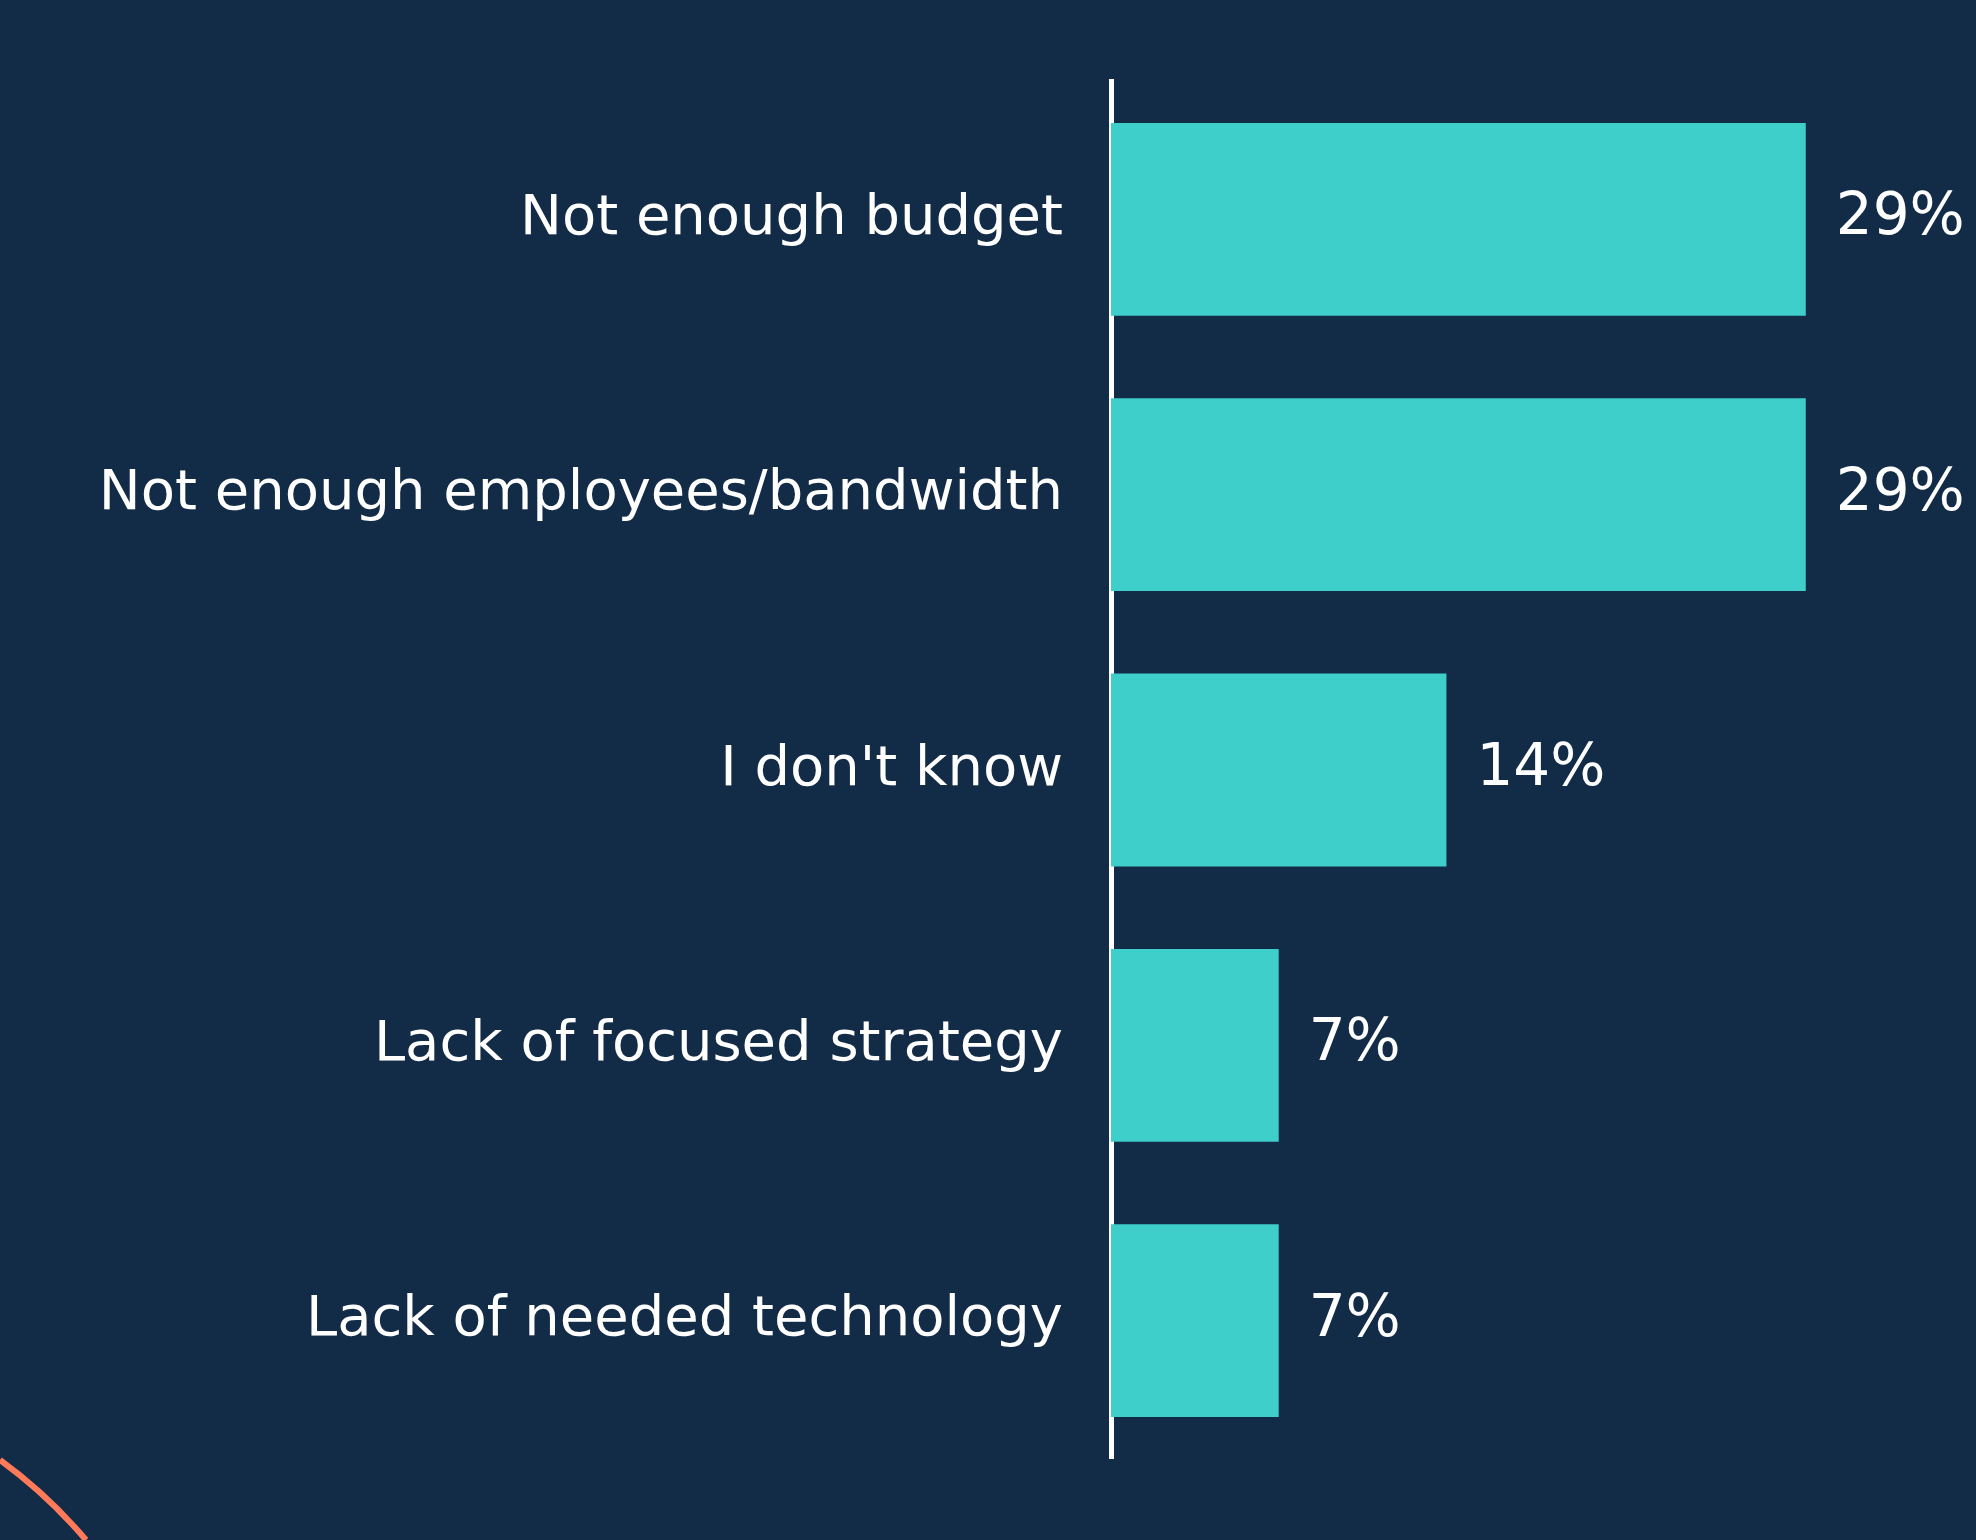  What do you see at coordinates (718, 1040) in the screenshot?
I see `y-tick-label: Lack of focused strategy` at bounding box center [718, 1040].